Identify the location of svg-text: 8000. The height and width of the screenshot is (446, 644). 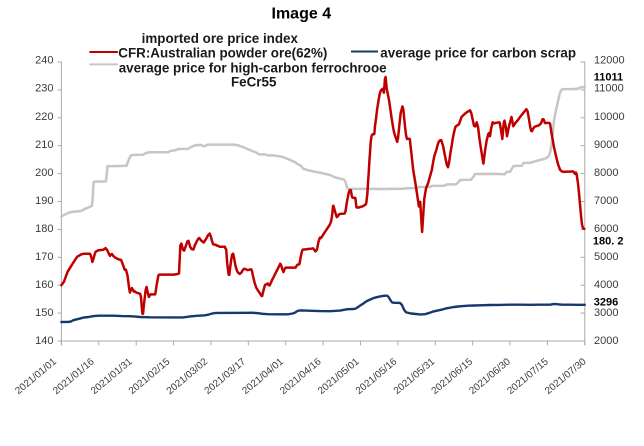
(606, 173).